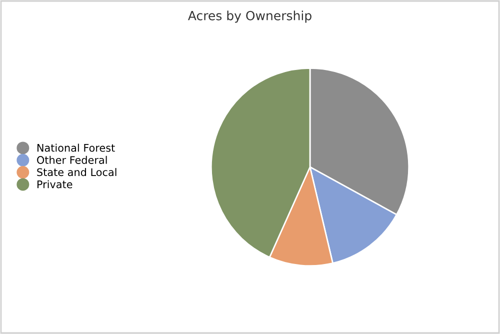 The height and width of the screenshot is (334, 500). What do you see at coordinates (76, 148) in the screenshot?
I see `legend-label: National Forest` at bounding box center [76, 148].